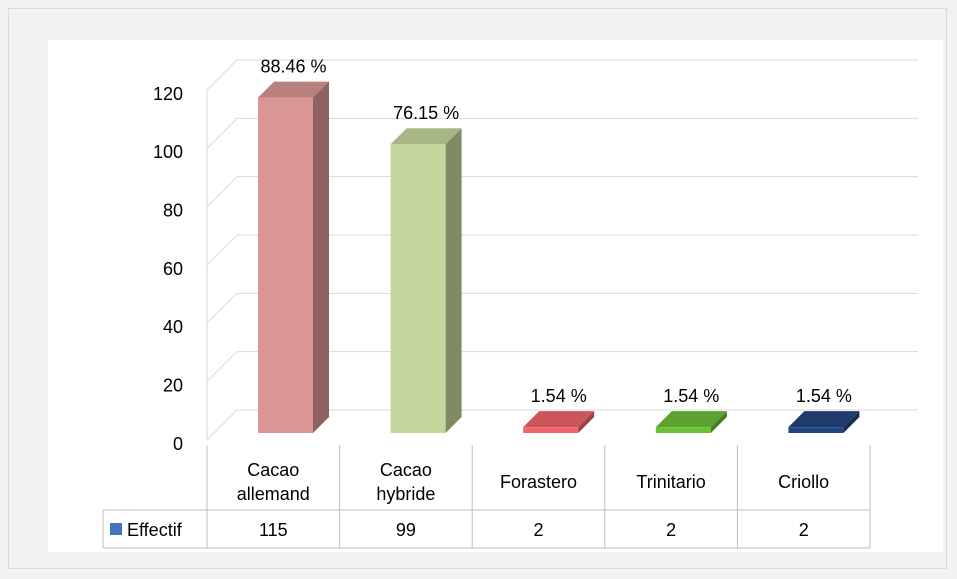 The height and width of the screenshot is (579, 957). Describe the element at coordinates (168, 94) in the screenshot. I see `y-tick-label: 120` at that location.